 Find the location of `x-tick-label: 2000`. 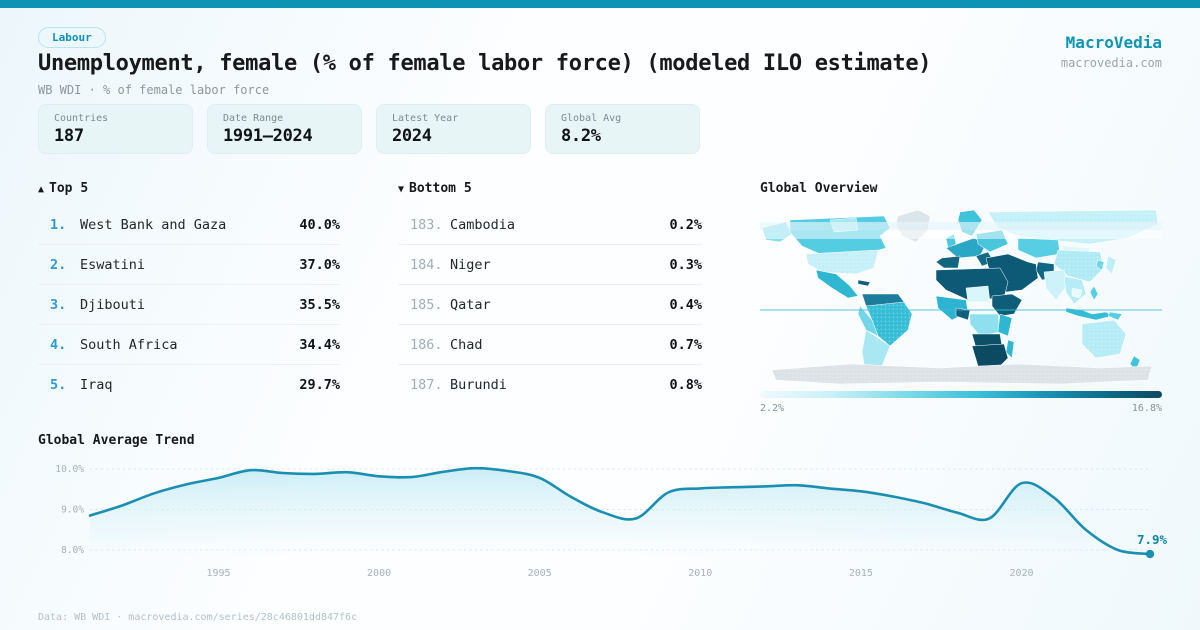

x-tick-label: 2000 is located at coordinates (379, 573).